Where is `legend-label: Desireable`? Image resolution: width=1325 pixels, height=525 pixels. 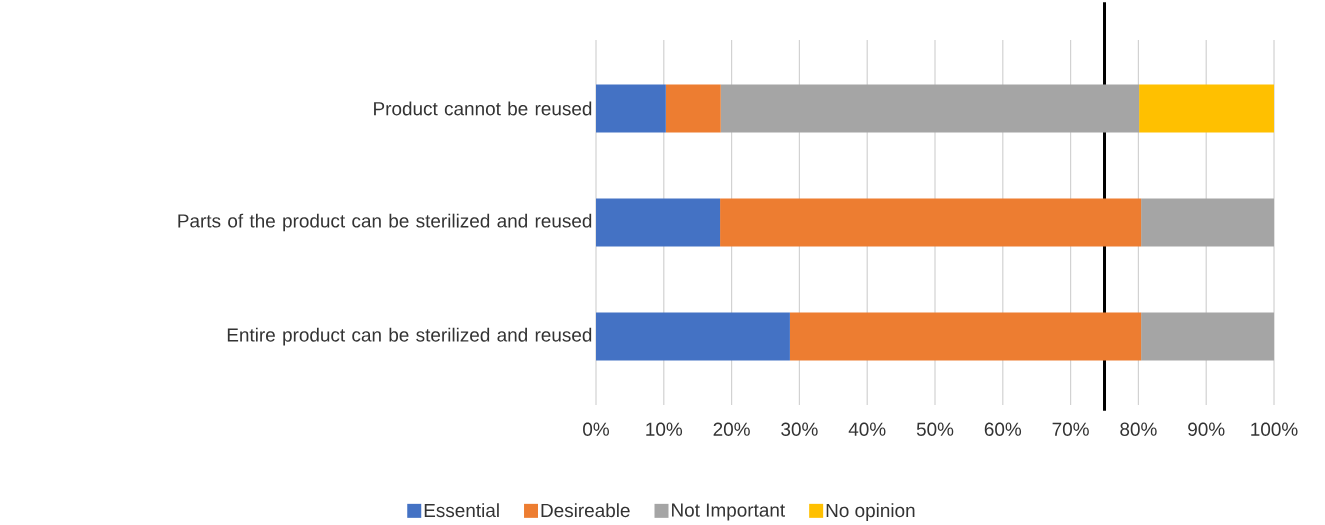 legend-label: Desireable is located at coordinates (585, 510).